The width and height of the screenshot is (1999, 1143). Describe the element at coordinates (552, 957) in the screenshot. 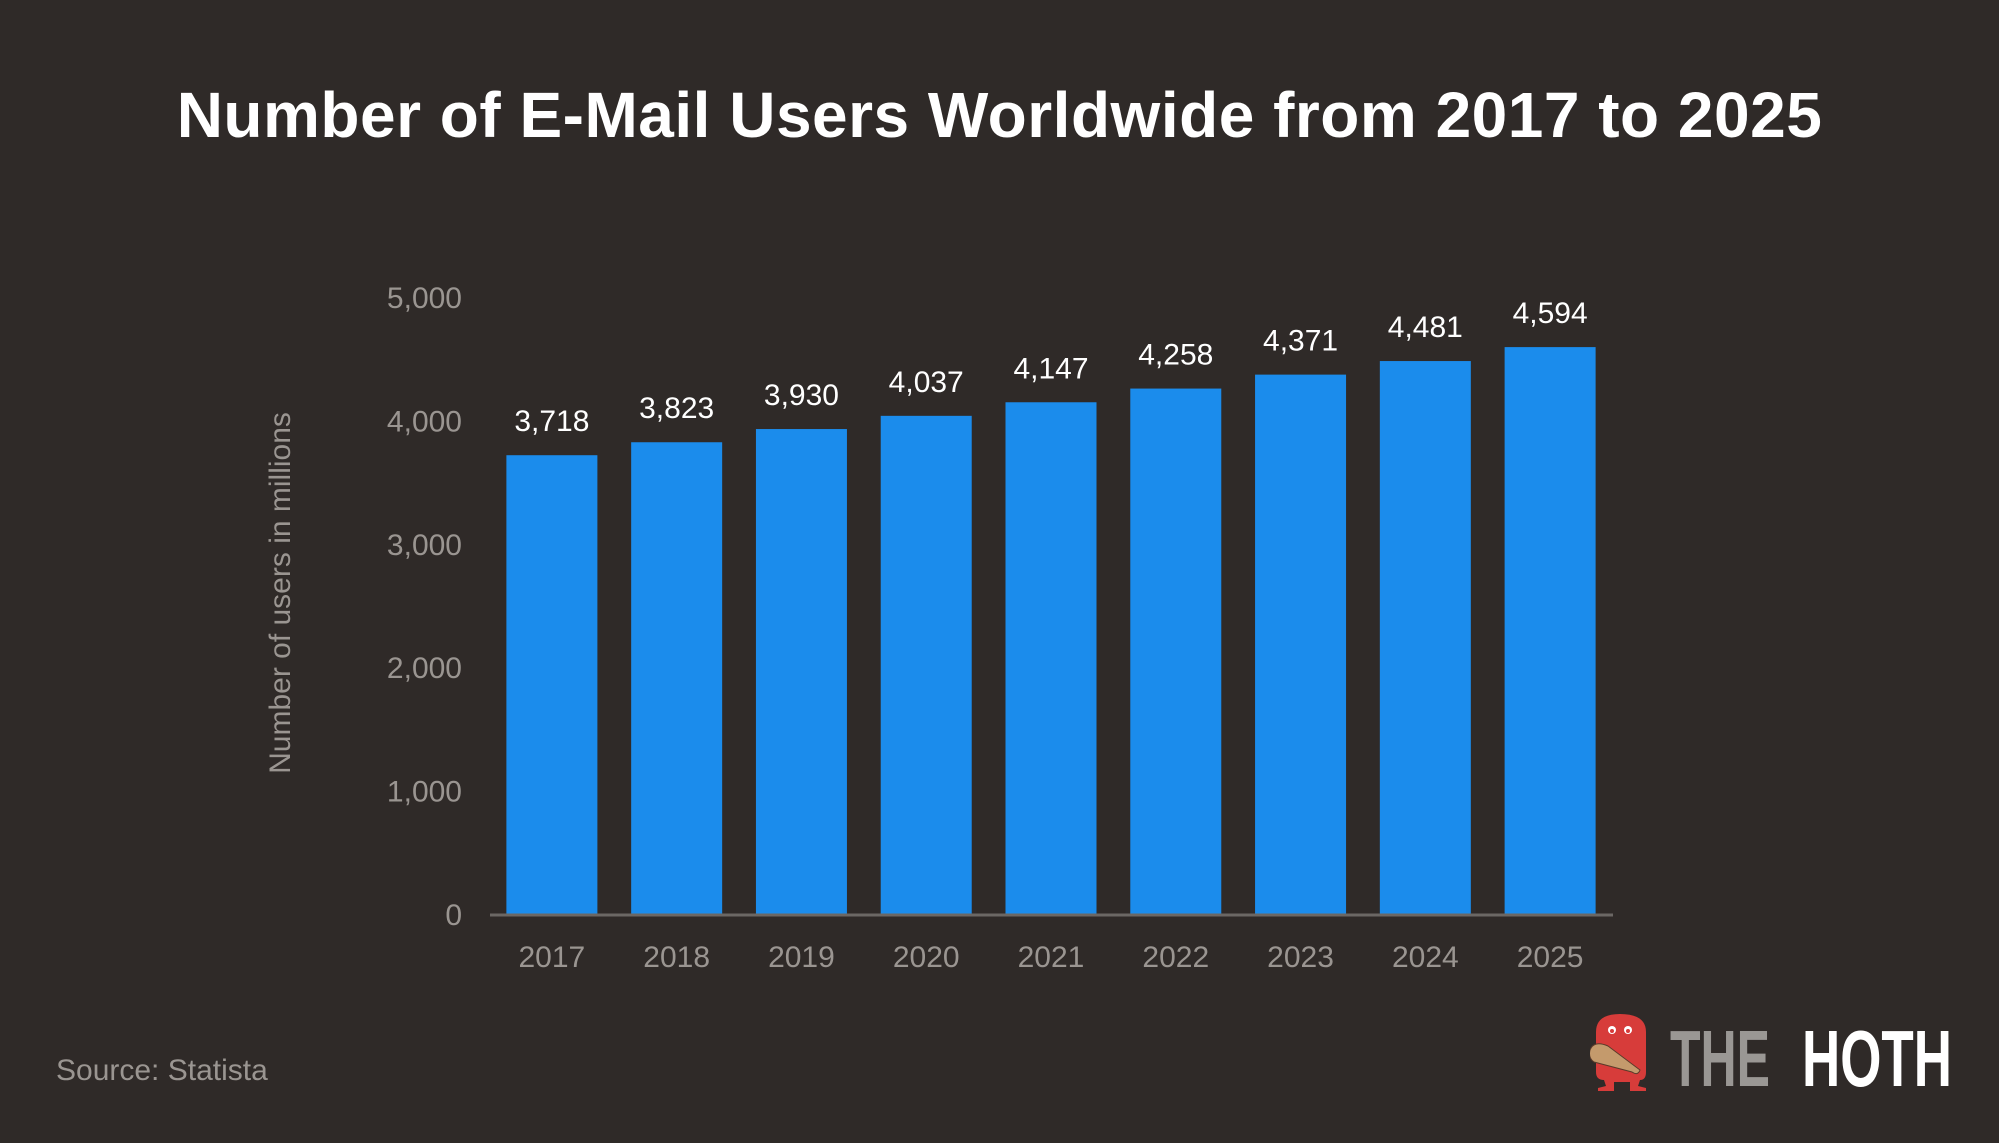

I see `x-tick-label: 2017` at that location.